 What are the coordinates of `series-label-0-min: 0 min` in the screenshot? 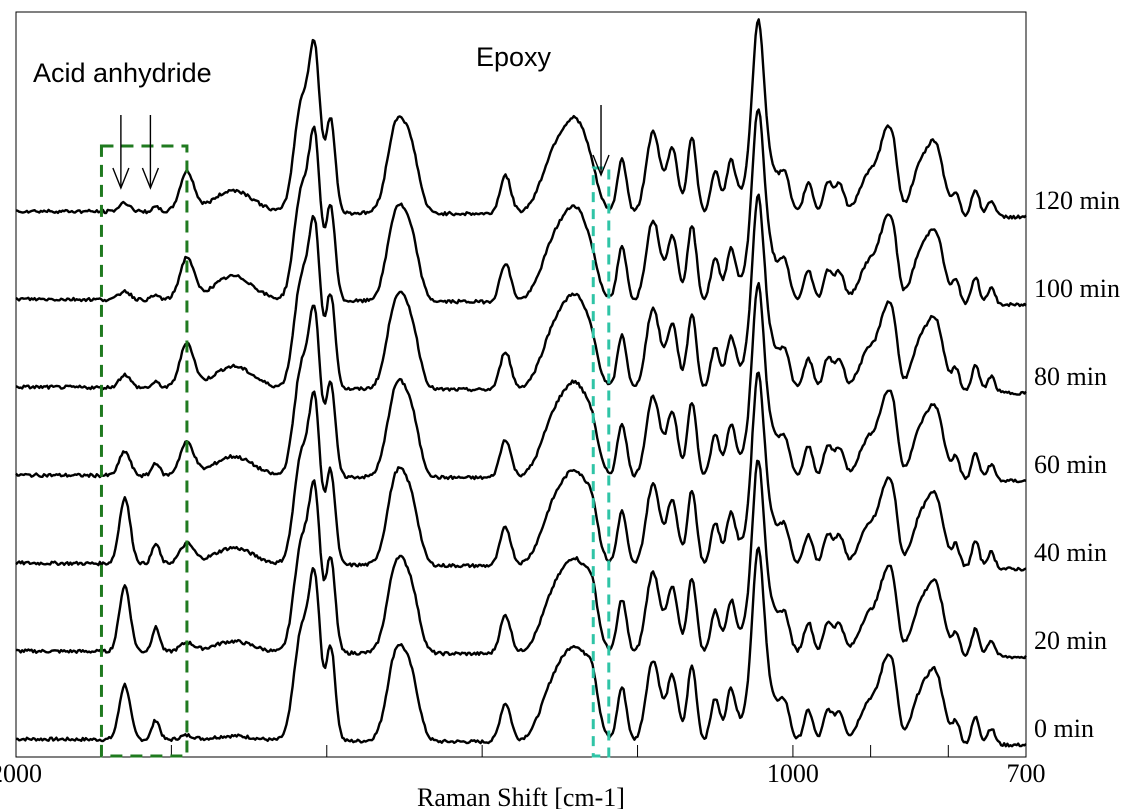 It's located at (1064, 728).